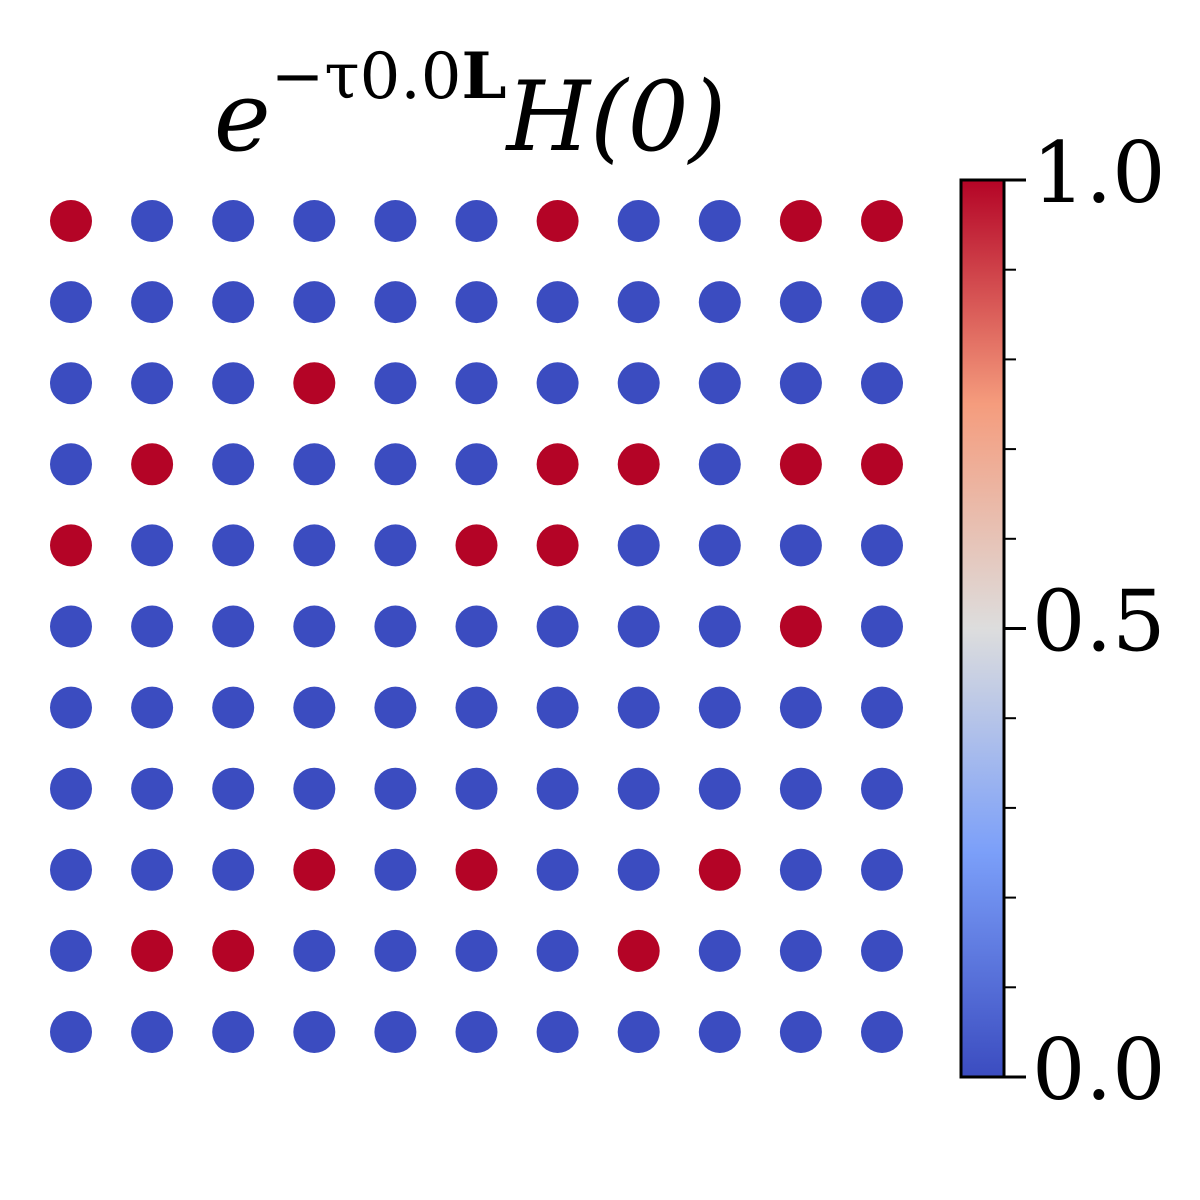 This screenshot has width=1200, height=1200. What do you see at coordinates (483, 76) in the screenshot?
I see `title-exponent-bold: L` at bounding box center [483, 76].